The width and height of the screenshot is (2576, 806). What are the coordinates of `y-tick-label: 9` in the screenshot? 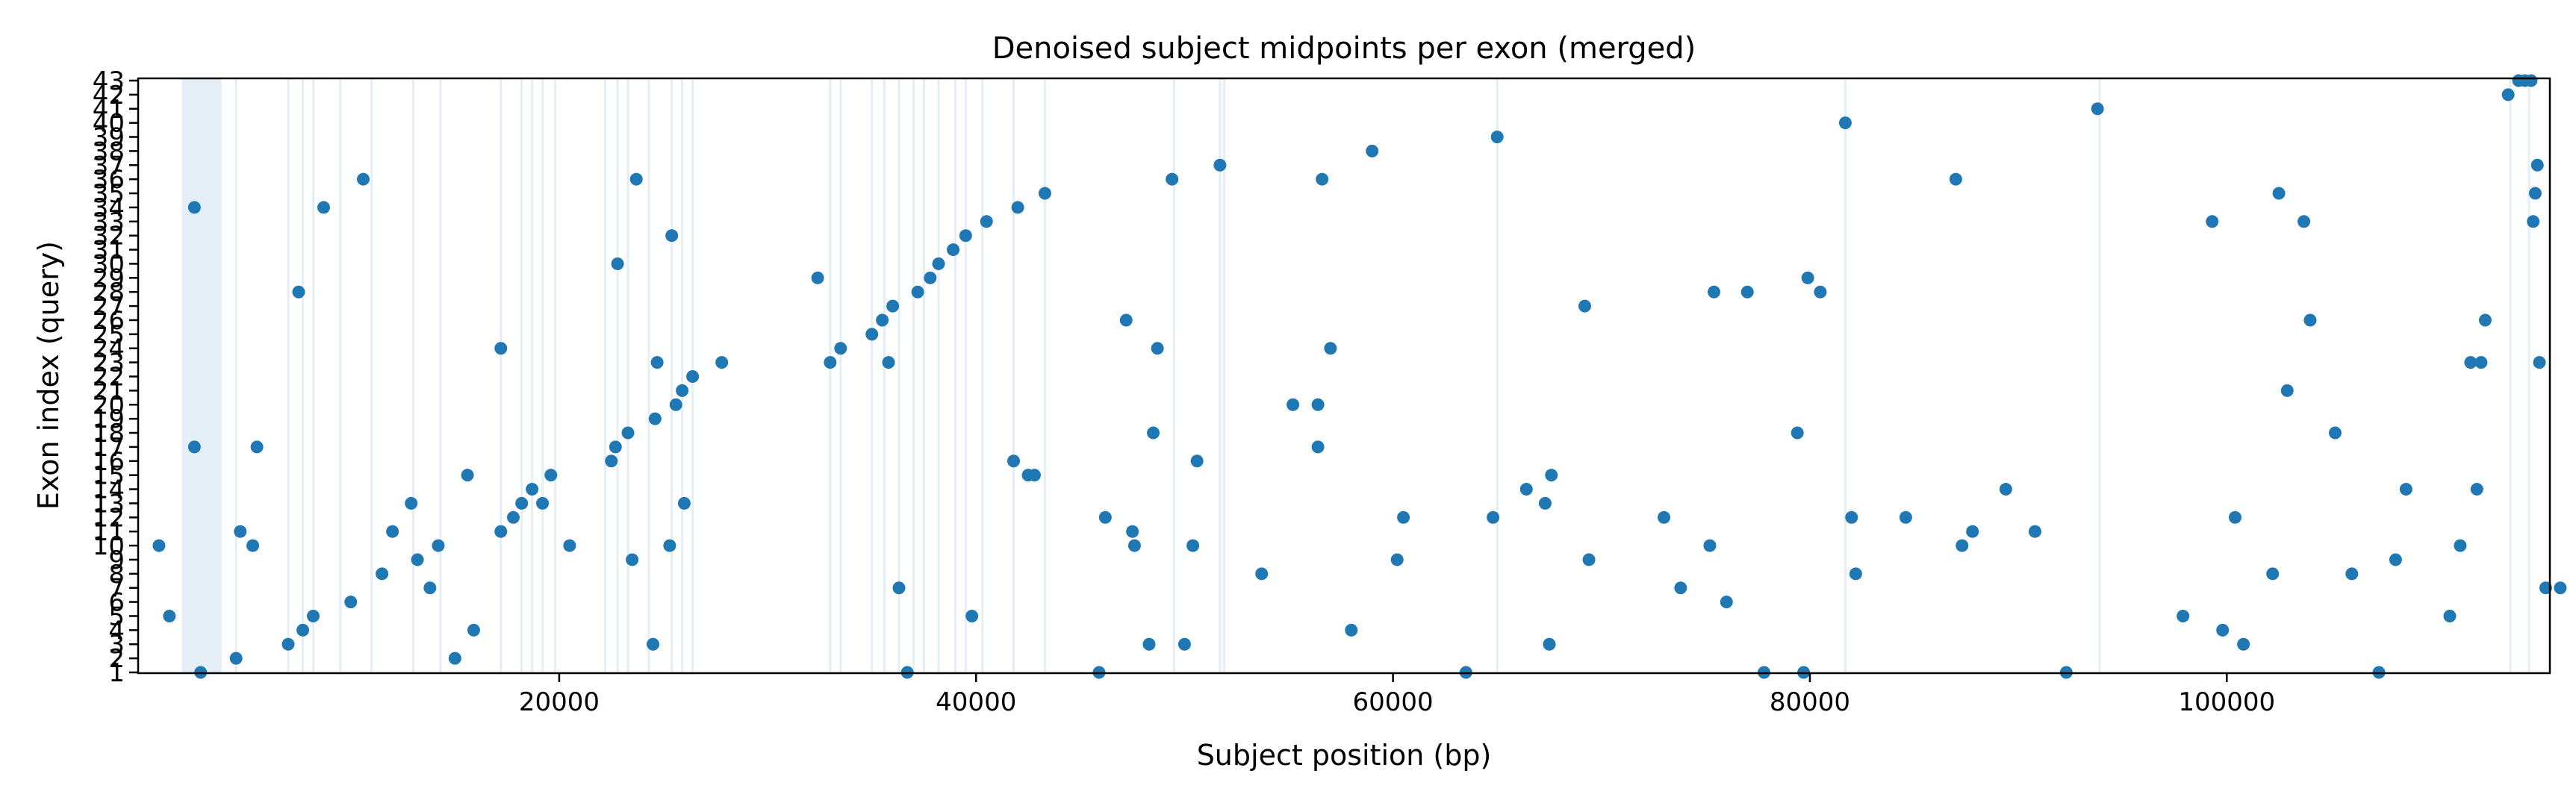 It's located at (116, 561).